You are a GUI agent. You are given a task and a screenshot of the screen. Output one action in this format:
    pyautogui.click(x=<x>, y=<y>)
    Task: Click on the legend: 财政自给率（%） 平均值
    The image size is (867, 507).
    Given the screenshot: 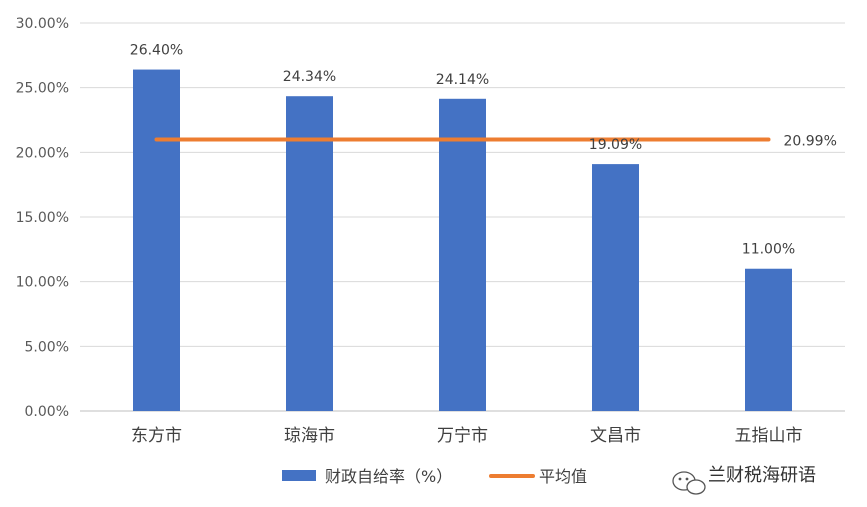 What is the action you would take?
    pyautogui.click(x=434, y=476)
    